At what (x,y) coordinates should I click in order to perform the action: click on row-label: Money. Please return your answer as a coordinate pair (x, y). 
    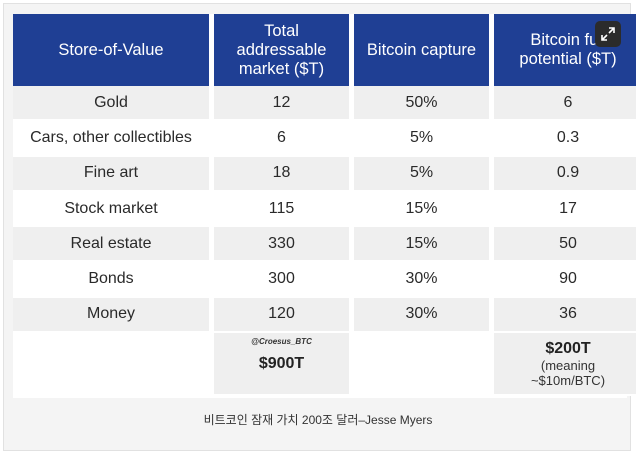
    Looking at the image, I should click on (111, 315).